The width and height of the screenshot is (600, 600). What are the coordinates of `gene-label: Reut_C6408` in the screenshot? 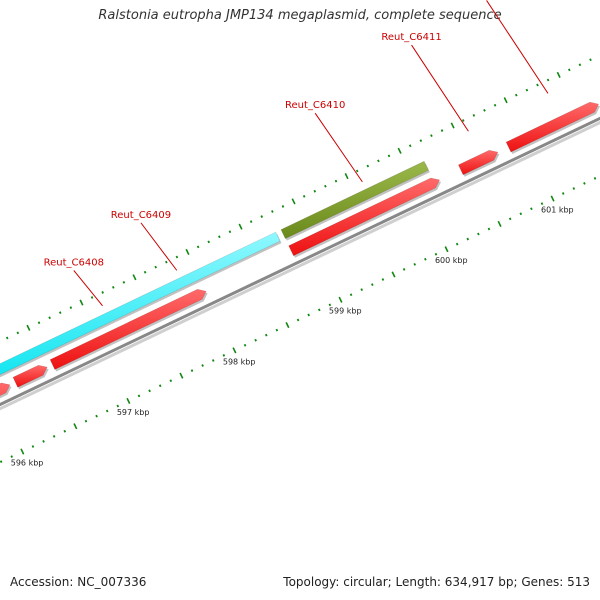 It's located at (74, 262).